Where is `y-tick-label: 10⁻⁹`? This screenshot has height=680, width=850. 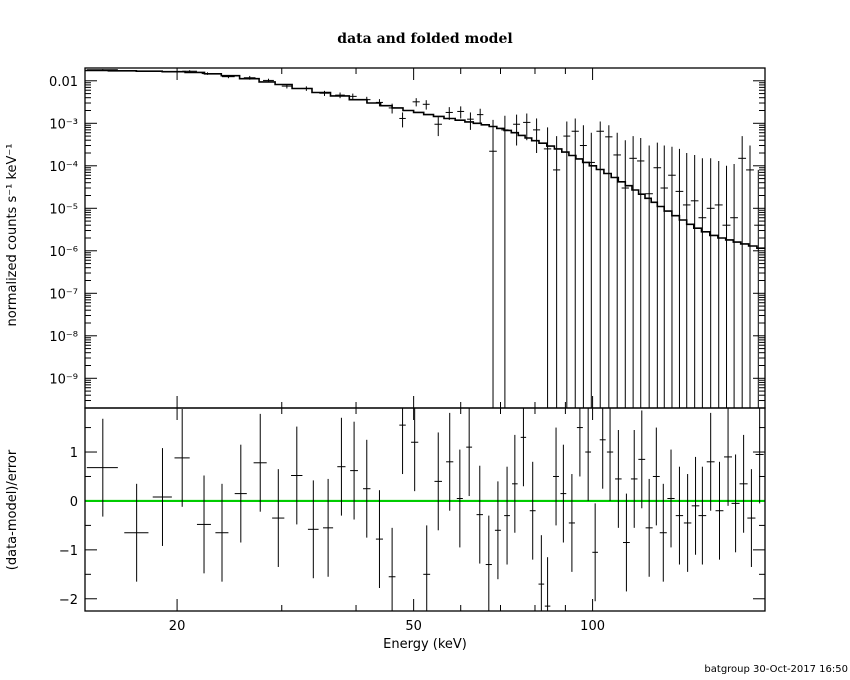 y-tick-label: 10⁻⁹ is located at coordinates (63, 379).